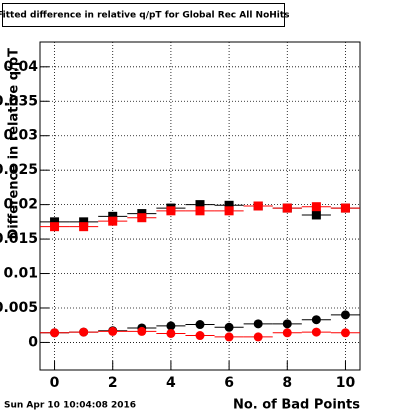 Image resolution: width=400 pixels, height=414 pixels. What do you see at coordinates (113, 383) in the screenshot?
I see `x-tick-label: 2` at bounding box center [113, 383].